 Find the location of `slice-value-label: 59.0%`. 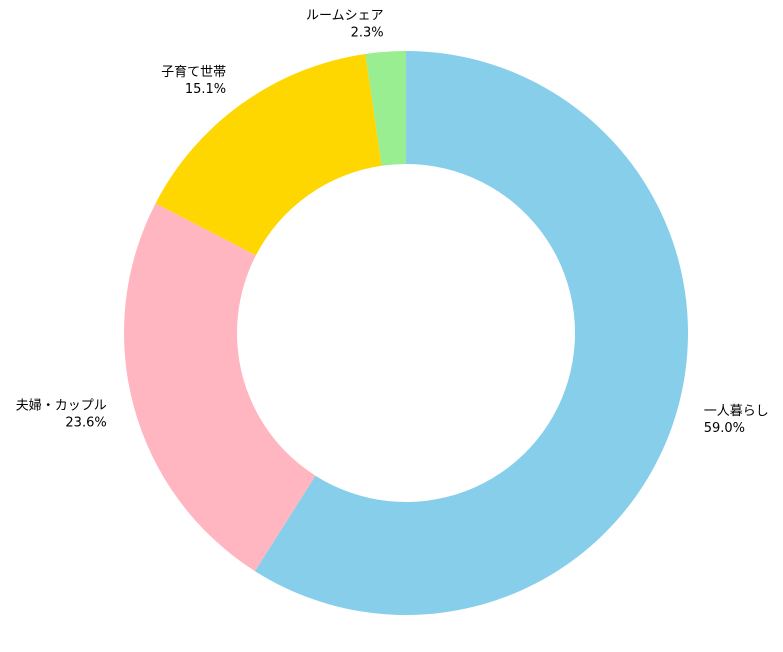

slice-value-label: 59.0% is located at coordinates (724, 428).